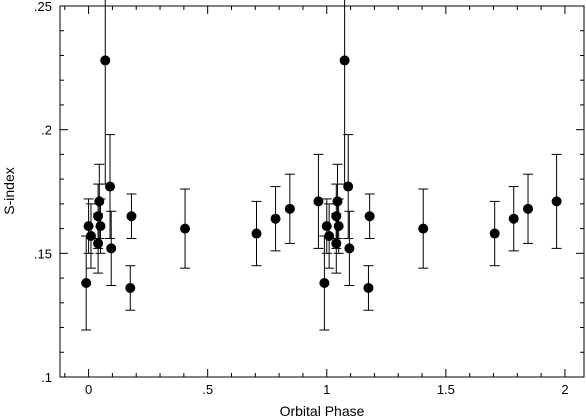 The width and height of the screenshot is (586, 419). What do you see at coordinates (446, 389) in the screenshot?
I see `x-tick-label: 1.5` at bounding box center [446, 389].